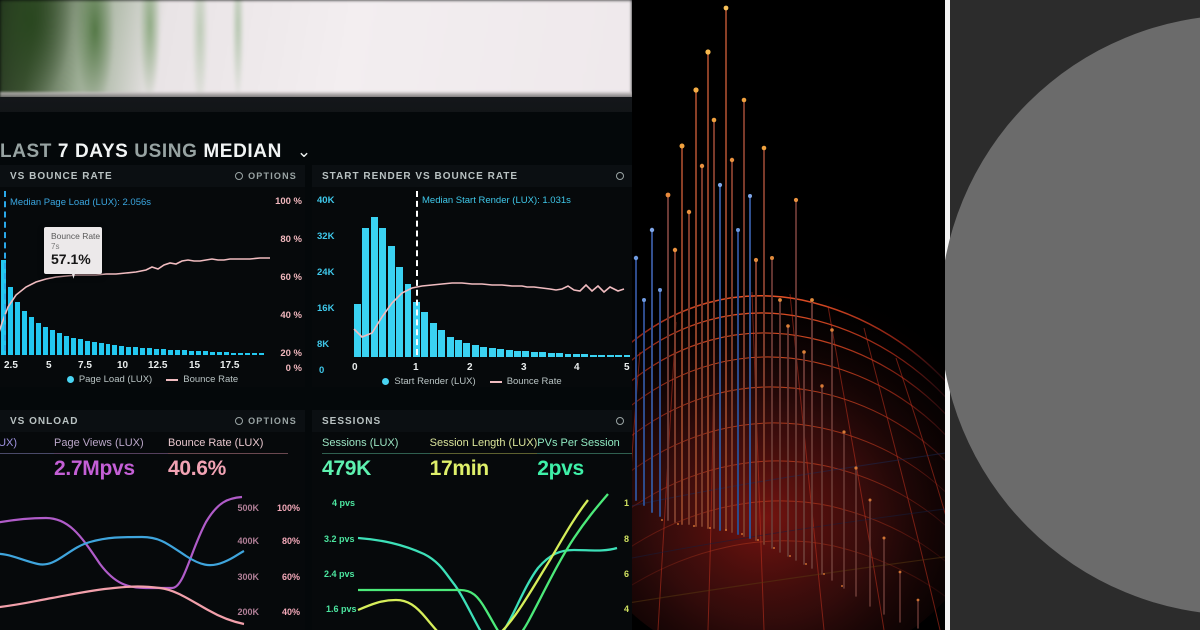  Describe the element at coordinates (487, 583) in the screenshot. I see `line-pvs-a` at that location.